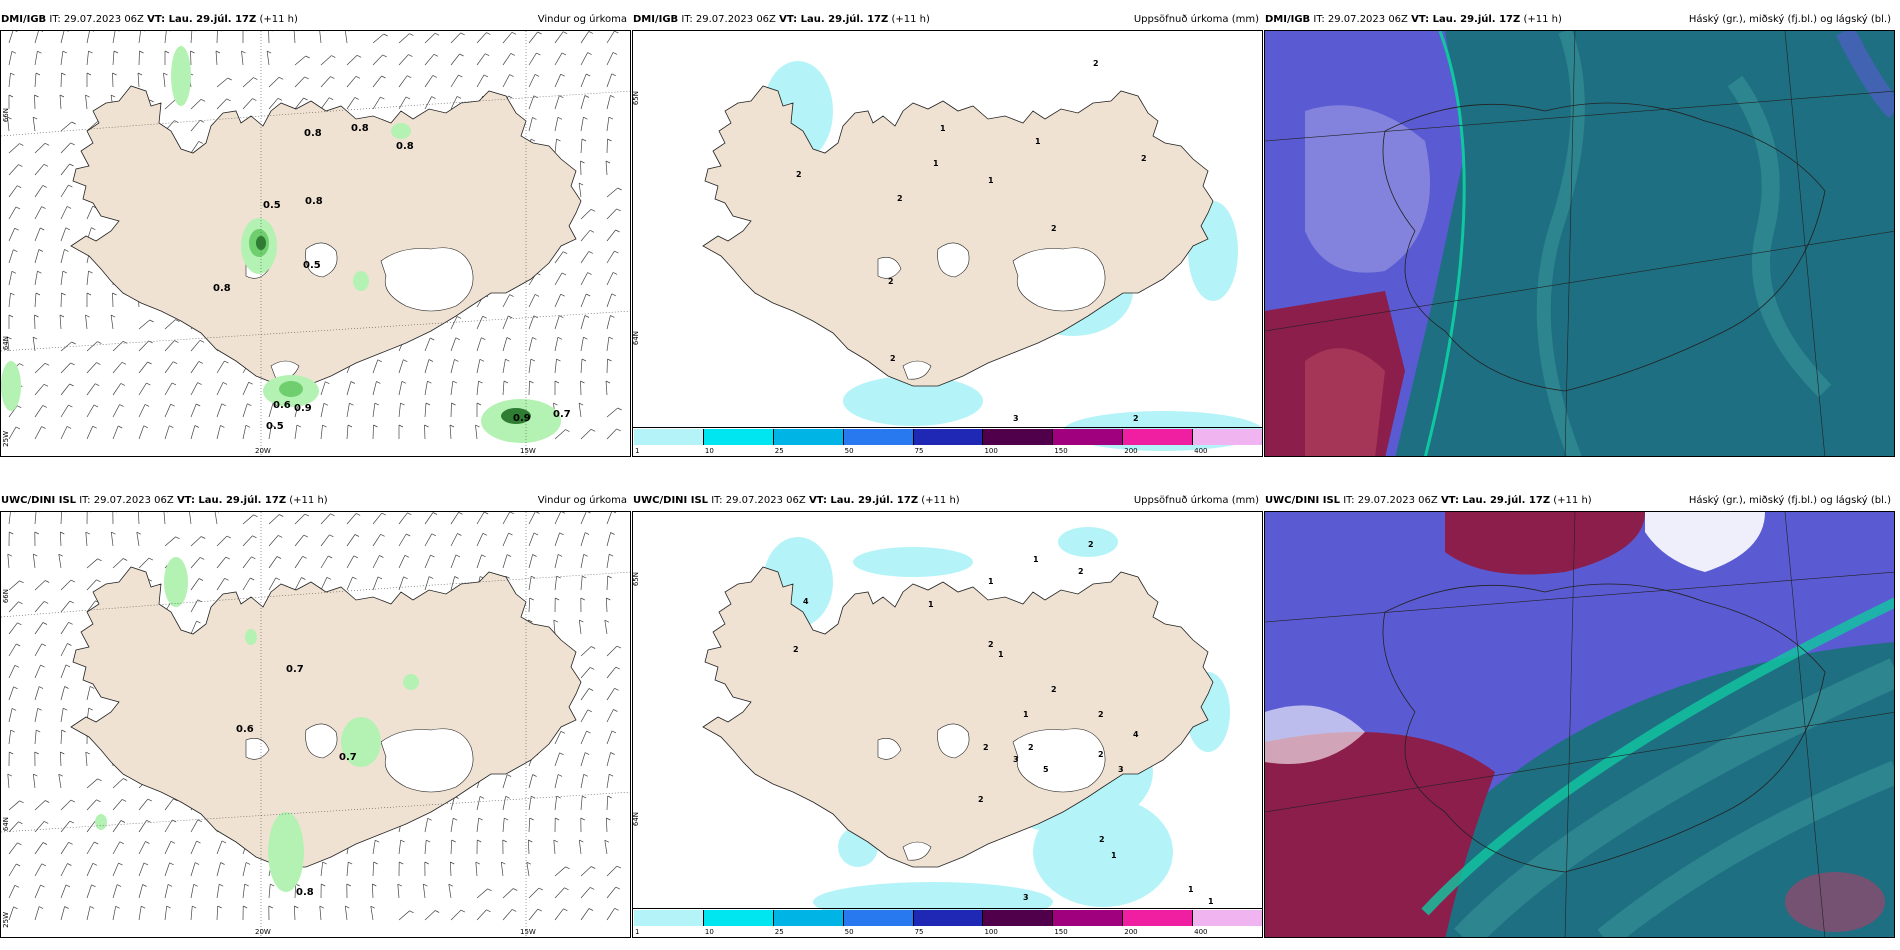 The width and height of the screenshot is (1900, 950). What do you see at coordinates (315, 724) in the screenshot?
I see `graticule` at bounding box center [315, 724].